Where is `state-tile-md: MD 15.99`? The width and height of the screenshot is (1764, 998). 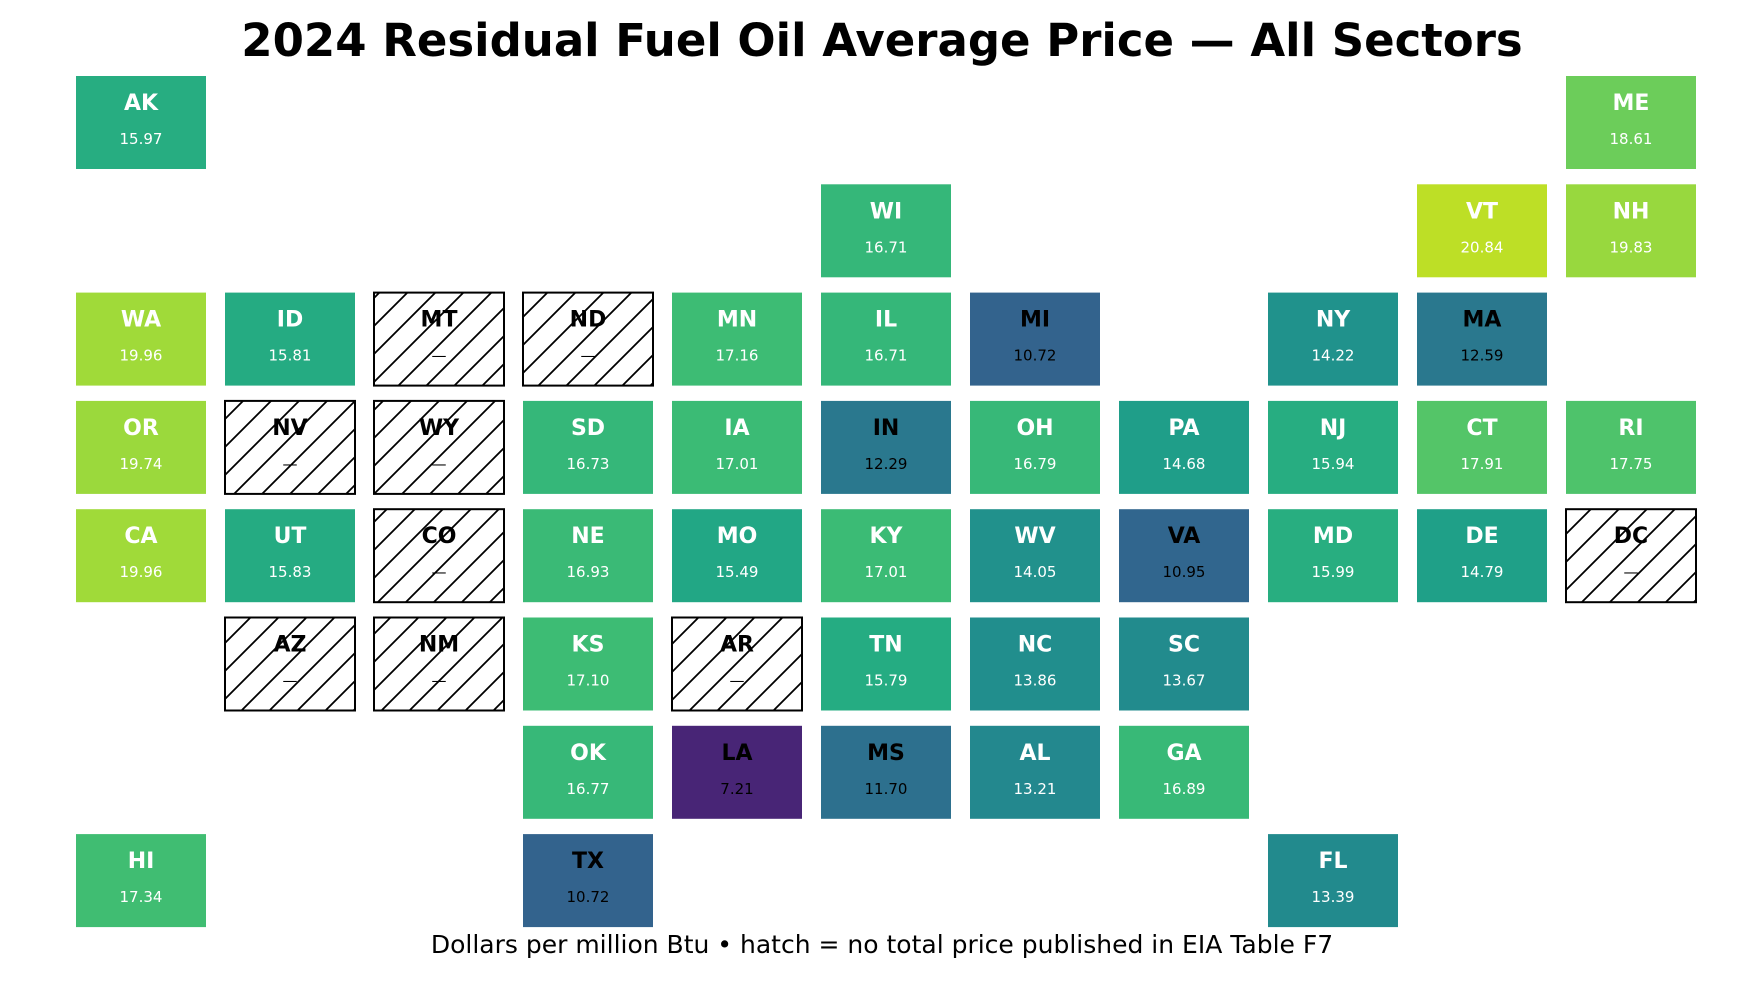 state-tile-md: MD 15.99 is located at coordinates (1333, 556).